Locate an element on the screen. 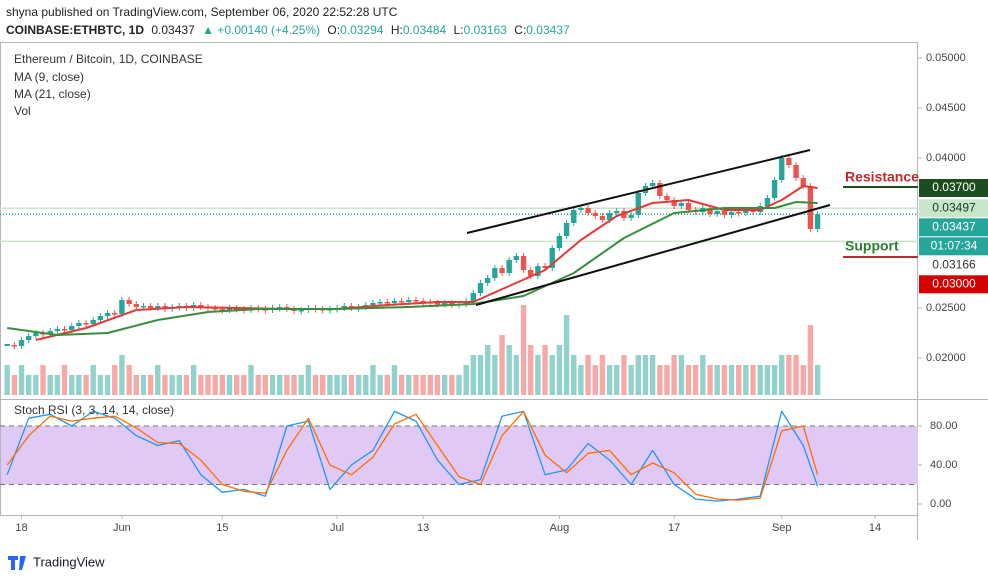 This screenshot has height=579, width=988. ohlc-value: 0.03437 is located at coordinates (548, 30).